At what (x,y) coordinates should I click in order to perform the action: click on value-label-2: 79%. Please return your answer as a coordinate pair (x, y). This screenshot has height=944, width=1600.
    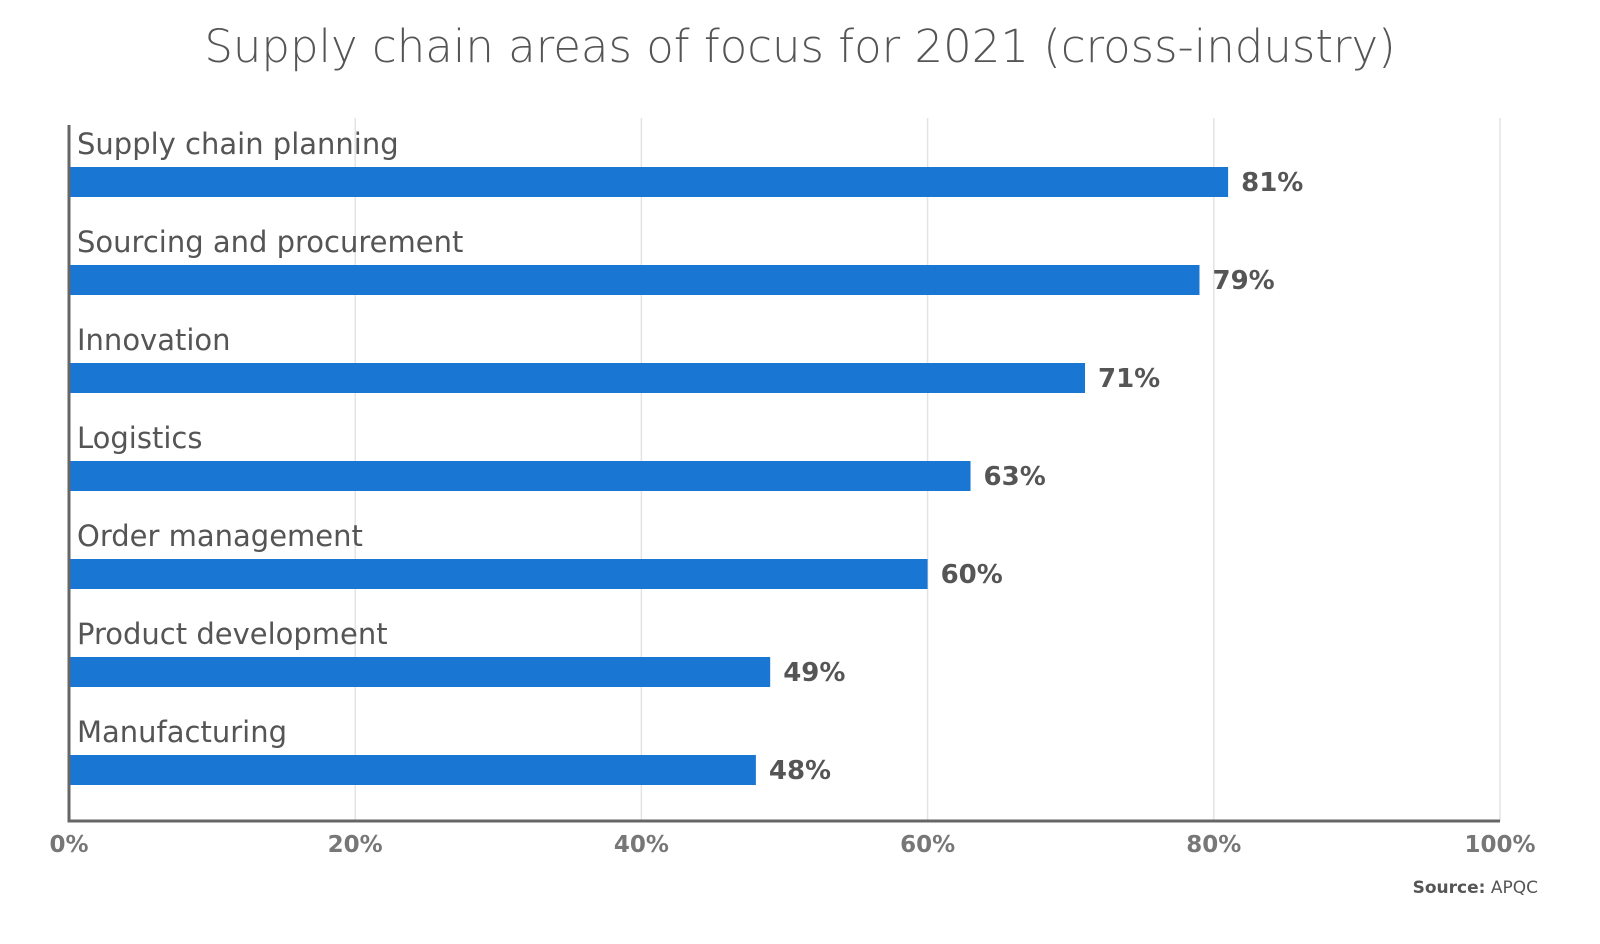
    Looking at the image, I should click on (1243, 281).